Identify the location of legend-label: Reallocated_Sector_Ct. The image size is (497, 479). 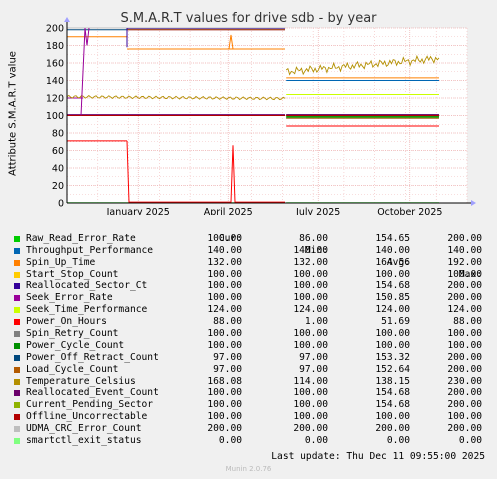
(87, 286).